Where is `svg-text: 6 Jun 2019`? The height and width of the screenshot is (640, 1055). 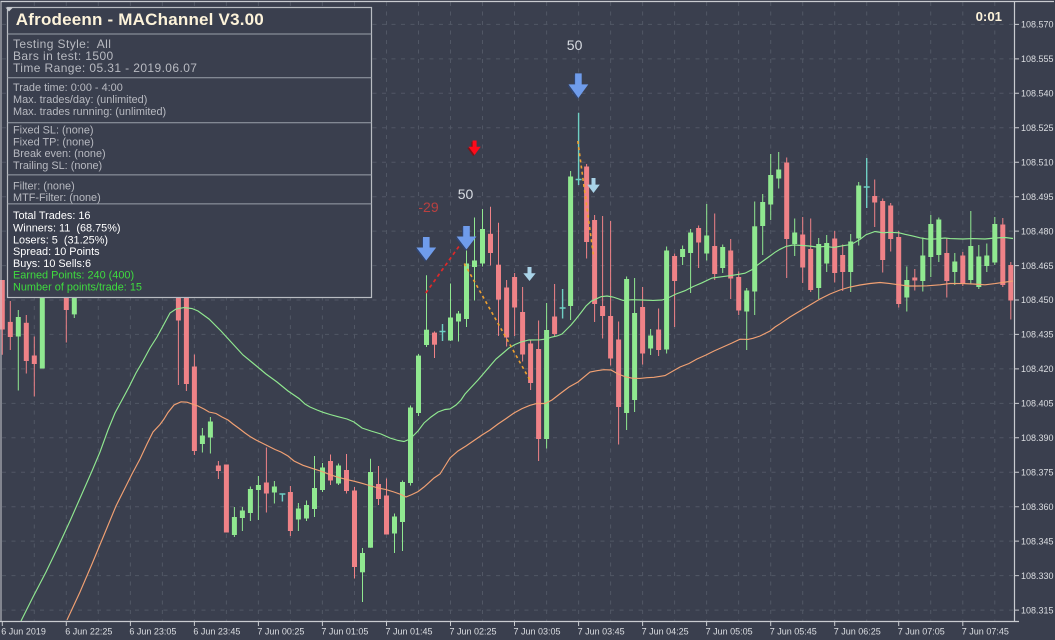 svg-text: 6 Jun 2019 is located at coordinates (23, 632).